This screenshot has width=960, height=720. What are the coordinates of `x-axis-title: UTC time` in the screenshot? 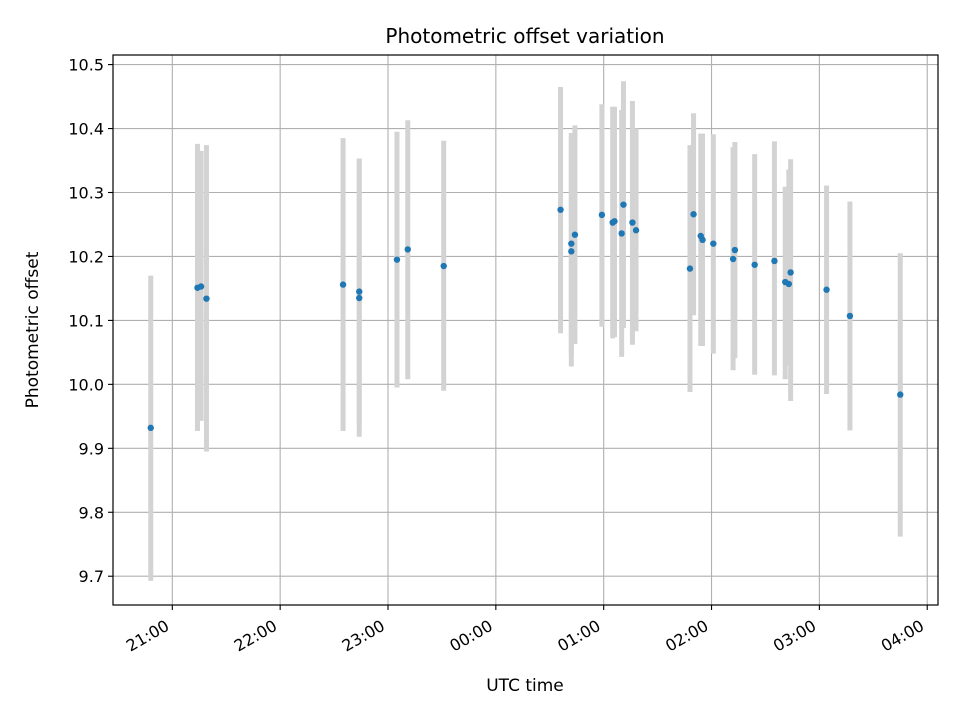 It's located at (525, 686).